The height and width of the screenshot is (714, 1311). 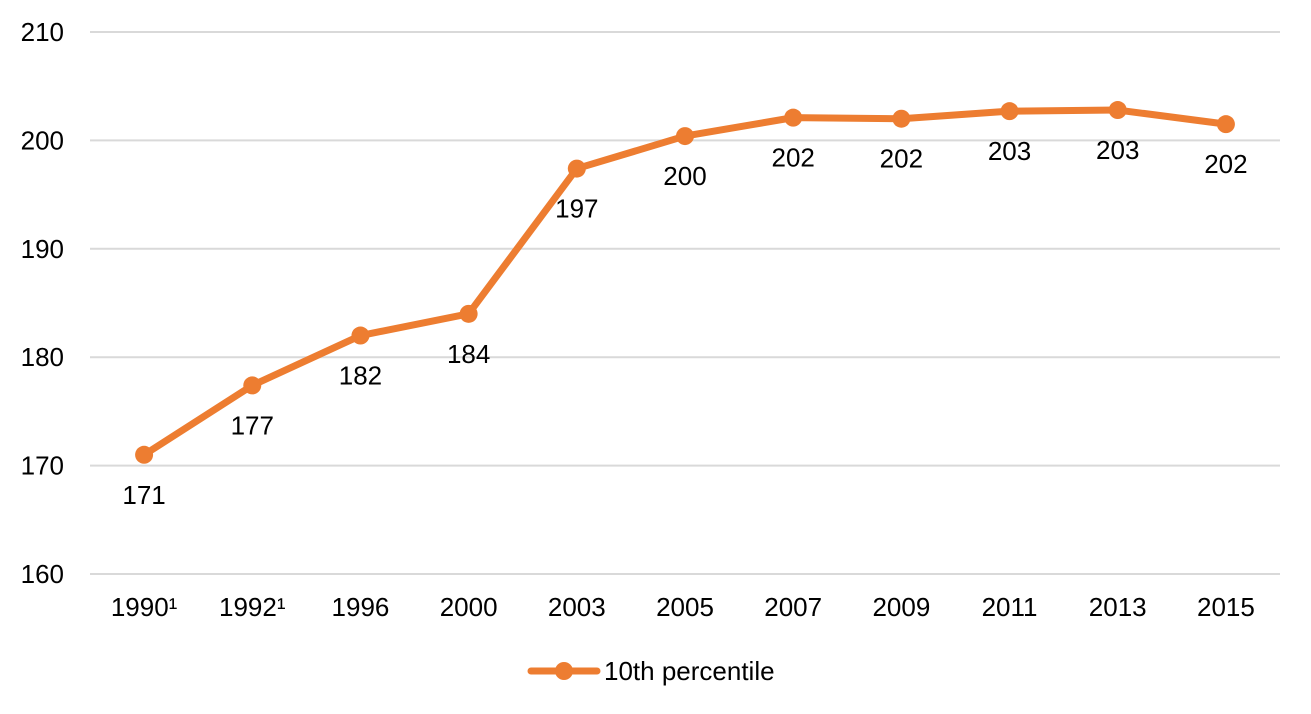 What do you see at coordinates (576, 209) in the screenshot?
I see `data-label: 197` at bounding box center [576, 209].